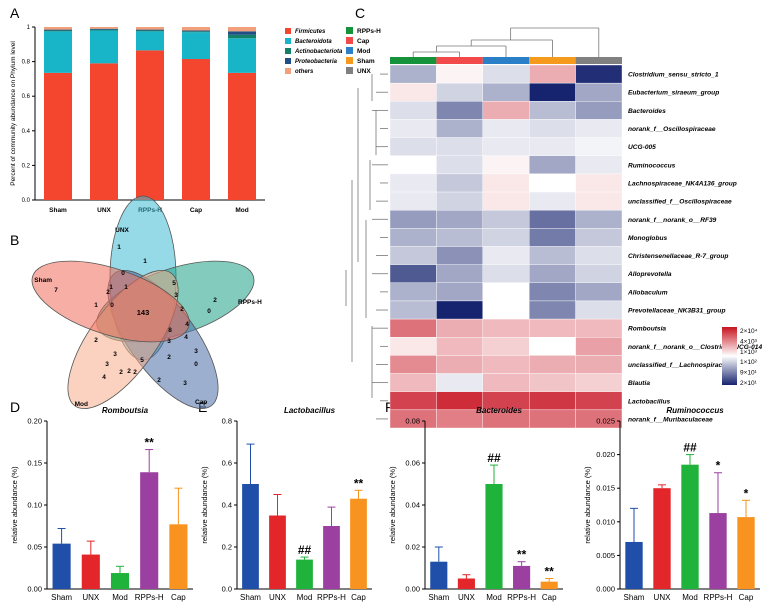  Describe the element at coordinates (552, 60) in the screenshot. I see `c-group-strip-sham` at that location.